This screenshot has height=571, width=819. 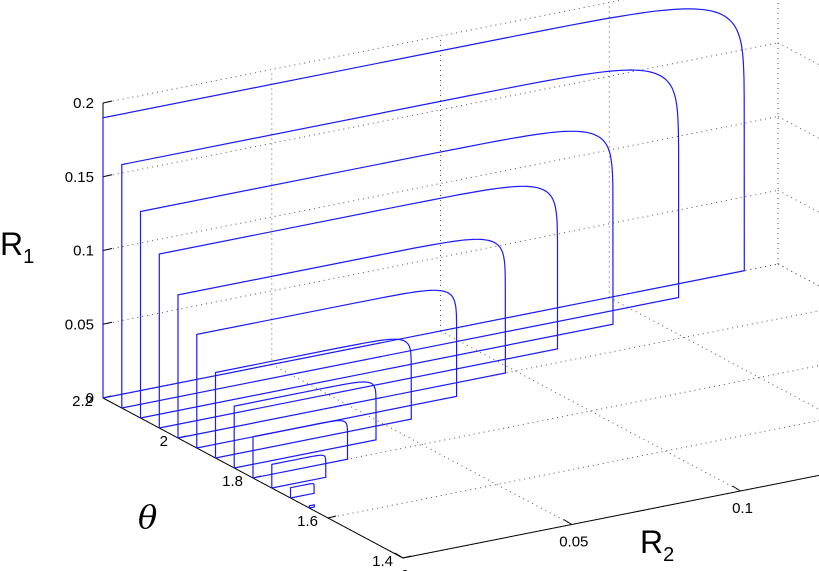 What do you see at coordinates (651, 542) in the screenshot?
I see `r2-axis-label-main: R` at bounding box center [651, 542].